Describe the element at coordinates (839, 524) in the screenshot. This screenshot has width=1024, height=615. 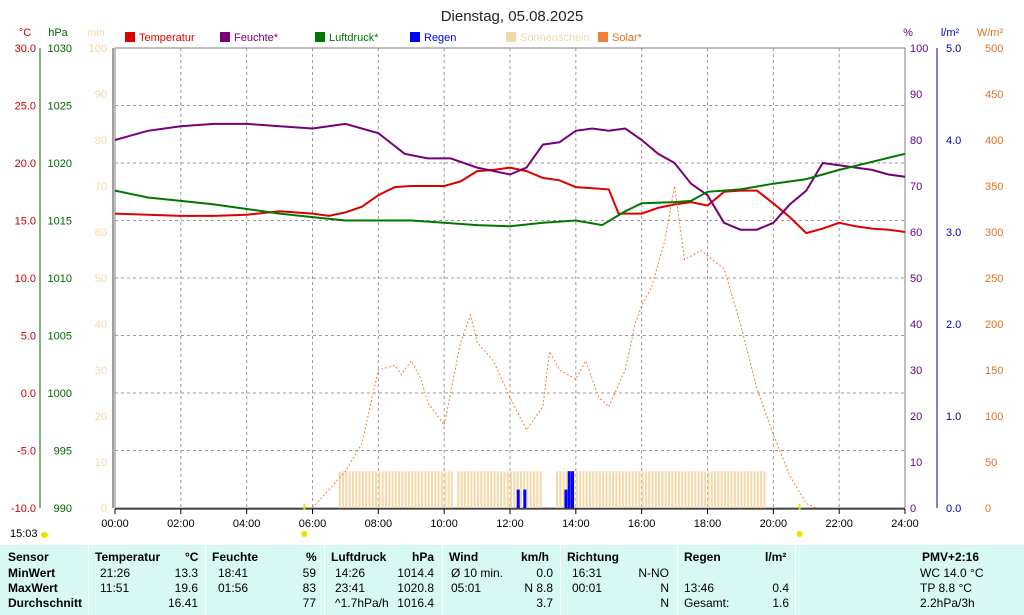
I see `x-tick-label: 22:00` at that location.